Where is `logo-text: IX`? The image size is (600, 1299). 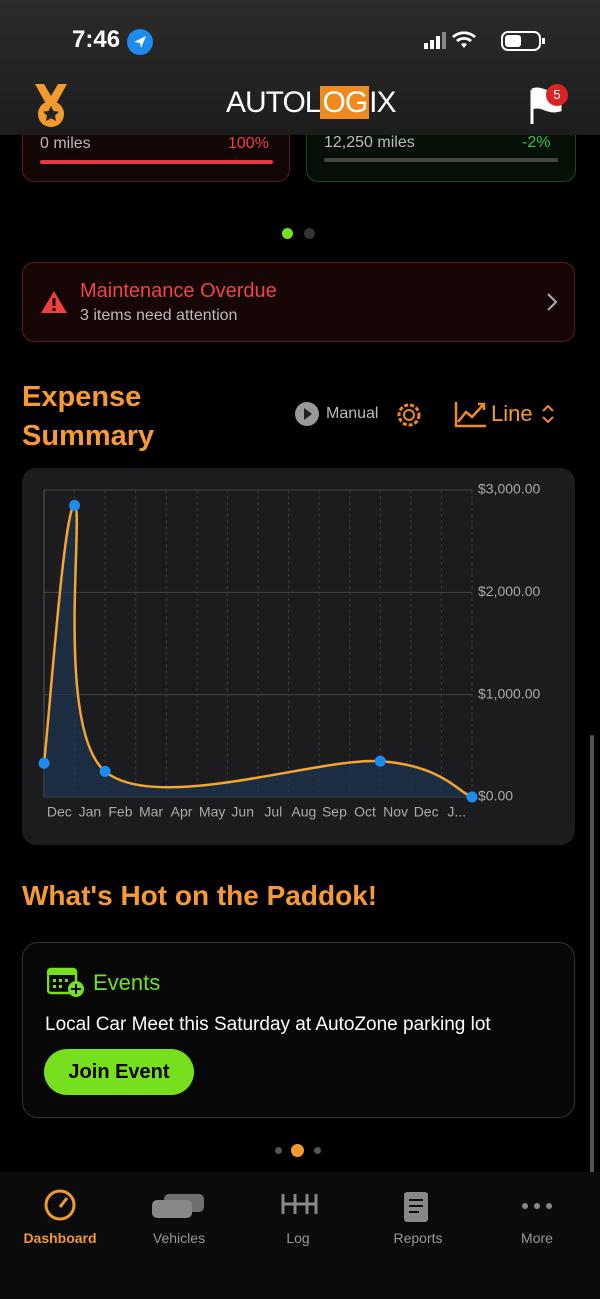
logo-text: IX is located at coordinates (382, 102).